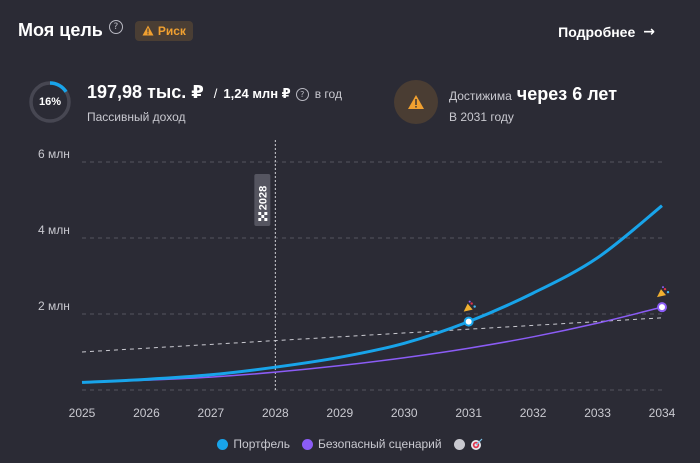 This screenshot has height=463, width=700. I want to click on x-tick-label: 2028, so click(275, 413).